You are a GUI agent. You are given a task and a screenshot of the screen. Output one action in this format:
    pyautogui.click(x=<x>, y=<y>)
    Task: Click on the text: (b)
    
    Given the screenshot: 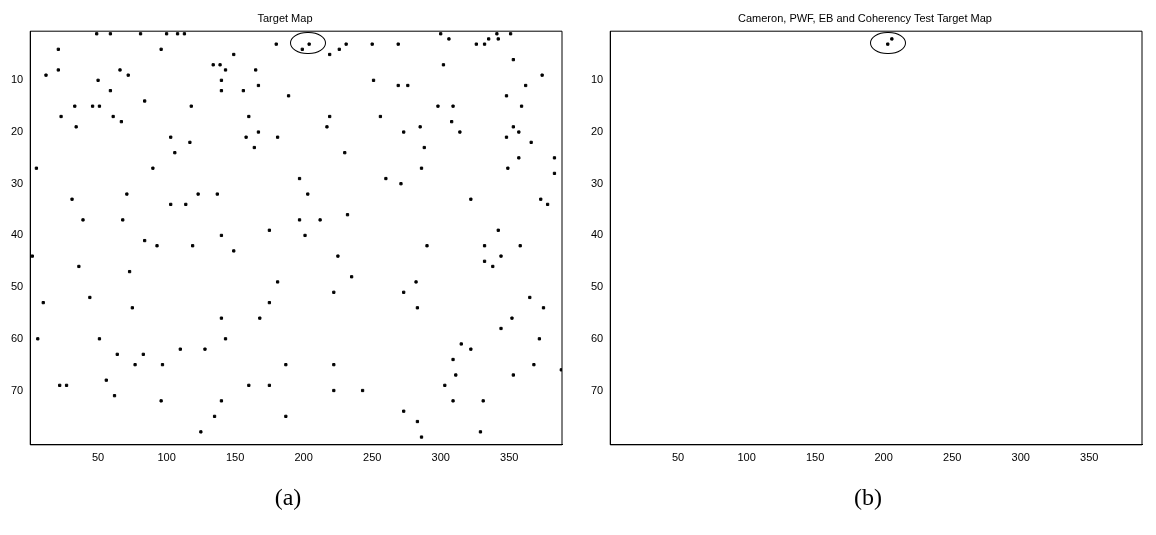 What is the action you would take?
    pyautogui.click(x=868, y=497)
    